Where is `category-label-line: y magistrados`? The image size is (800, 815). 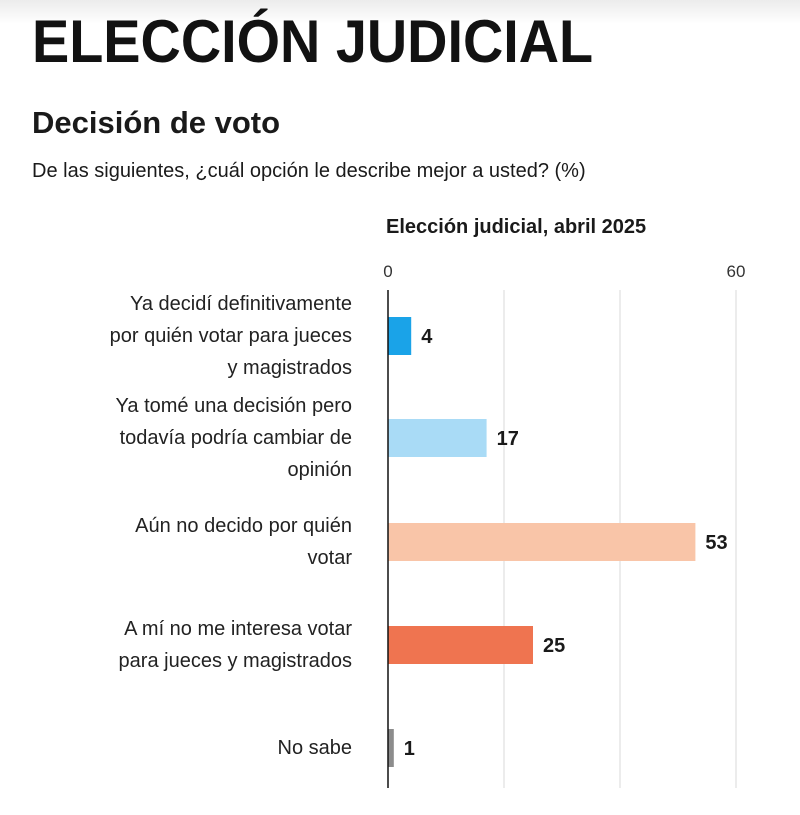 category-label-line: y magistrados is located at coordinates (290, 368).